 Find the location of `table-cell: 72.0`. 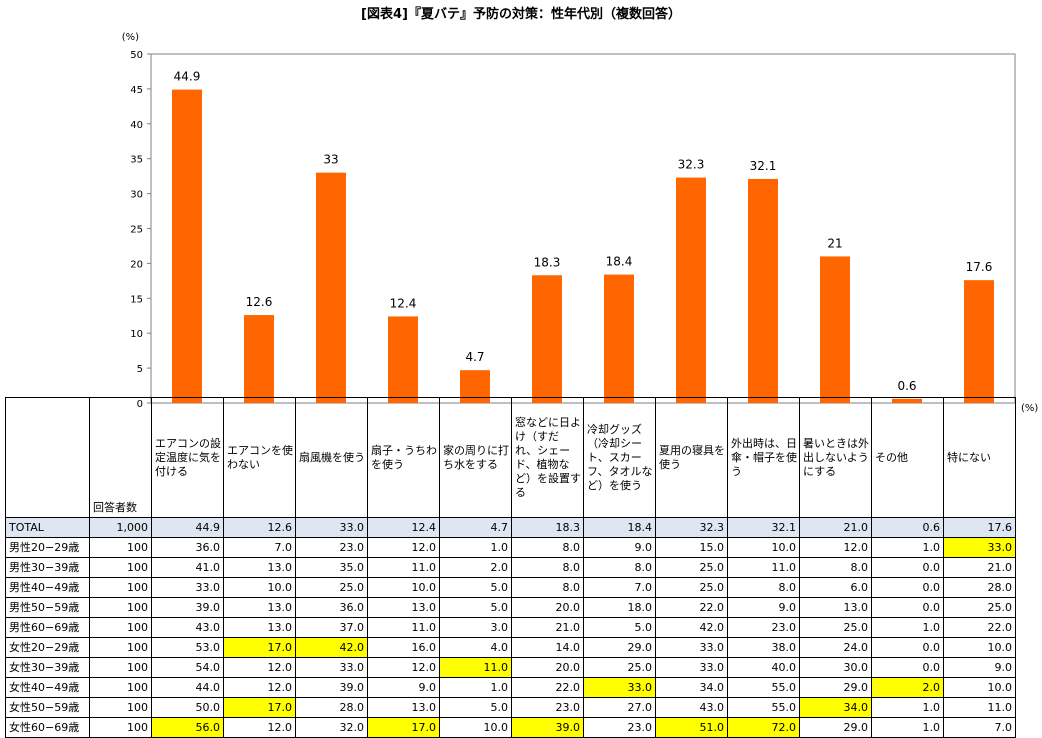

table-cell: 72.0 is located at coordinates (763, 727).